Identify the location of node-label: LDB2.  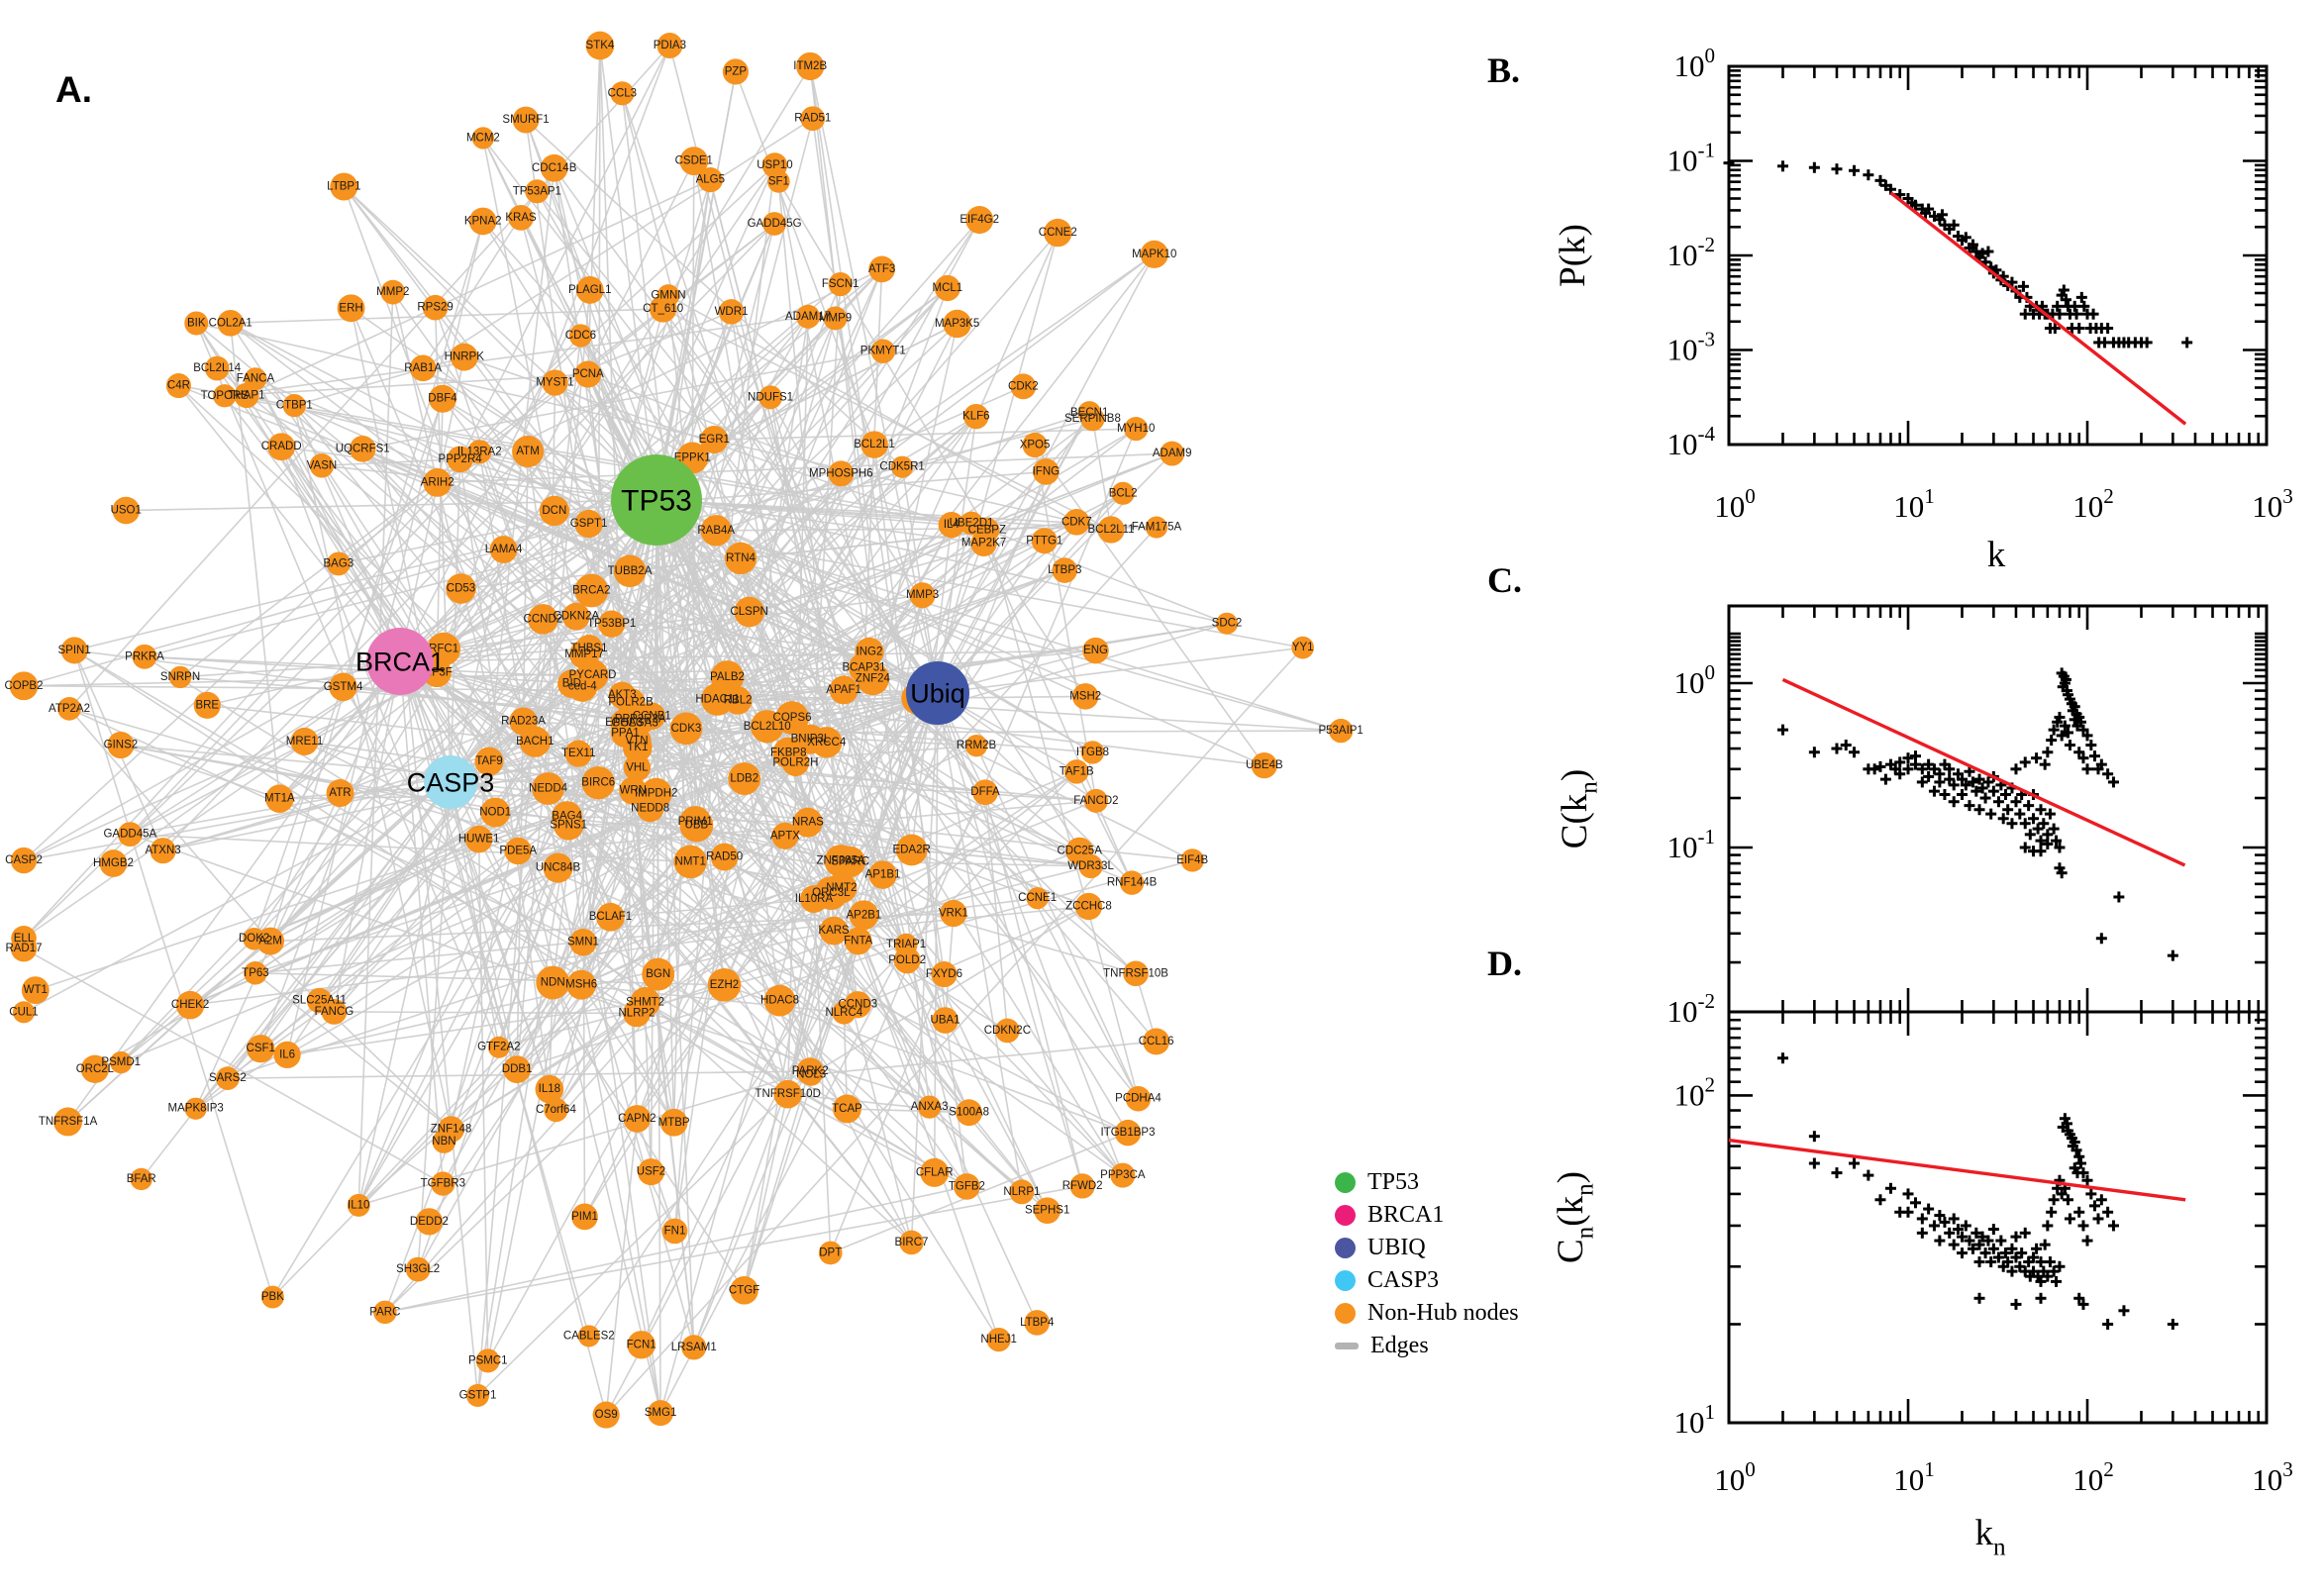
(744, 779).